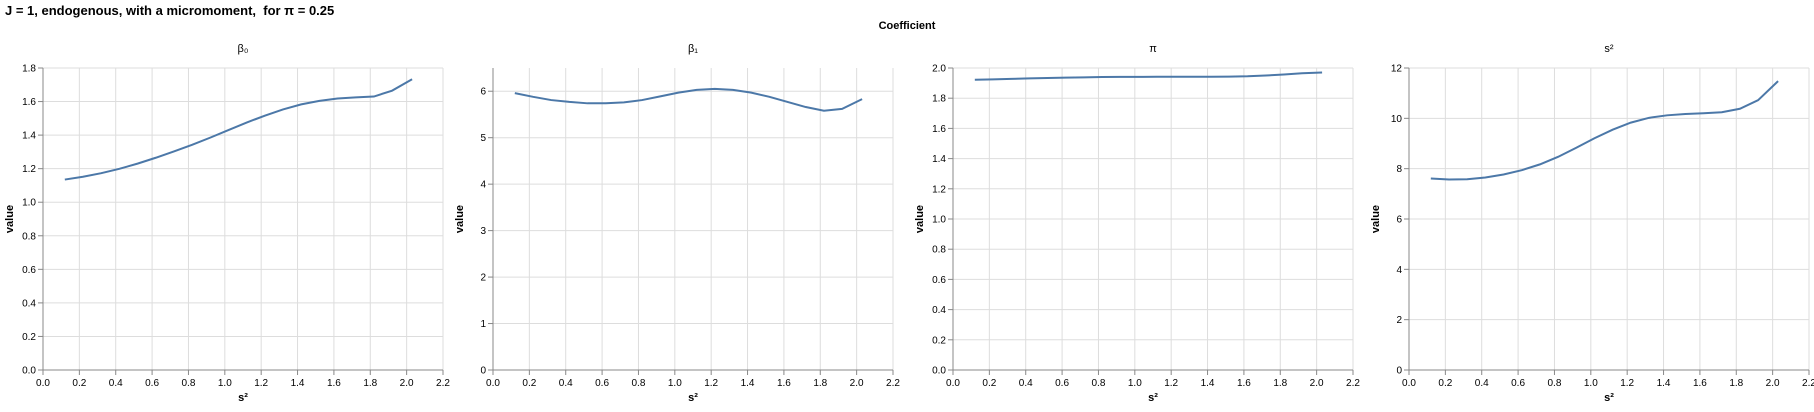 The image size is (1814, 412). Describe the element at coordinates (1399, 169) in the screenshot. I see `y-tick-label: 8` at that location.